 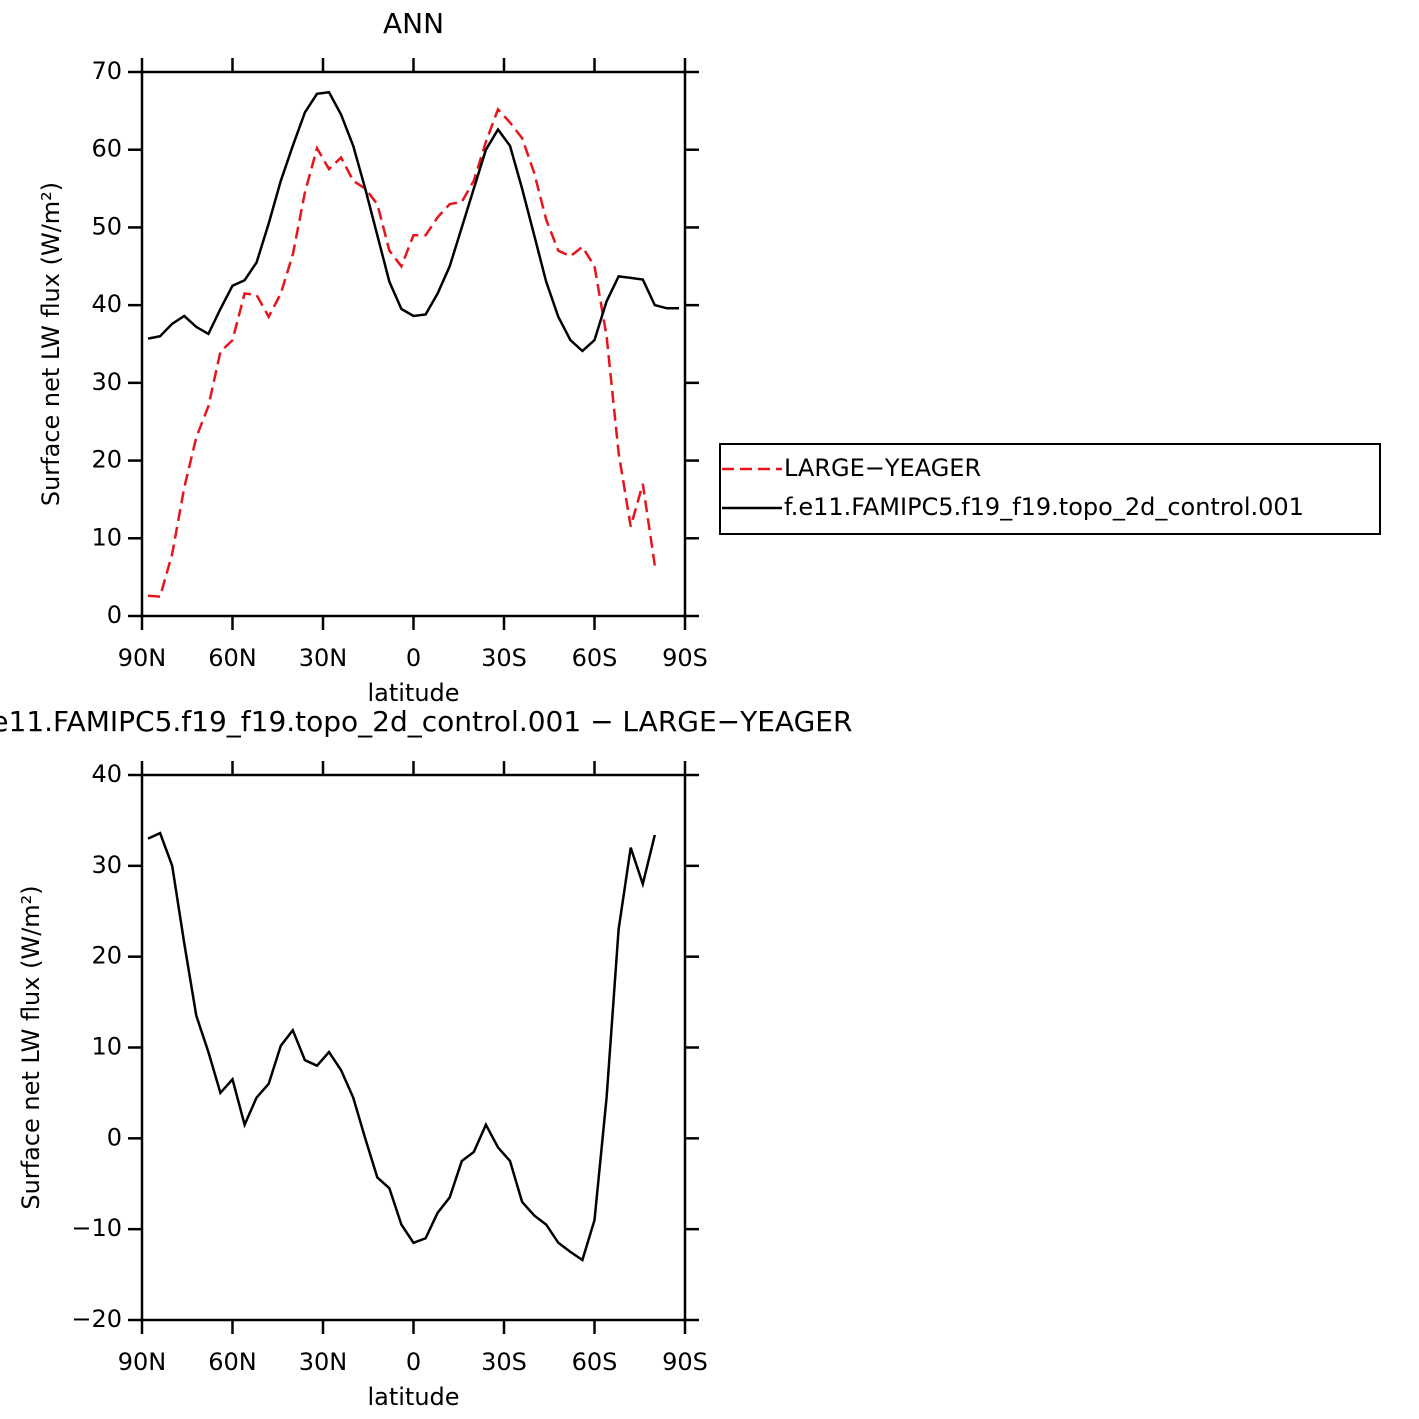 What do you see at coordinates (1050, 489) in the screenshot?
I see `legend-box` at bounding box center [1050, 489].